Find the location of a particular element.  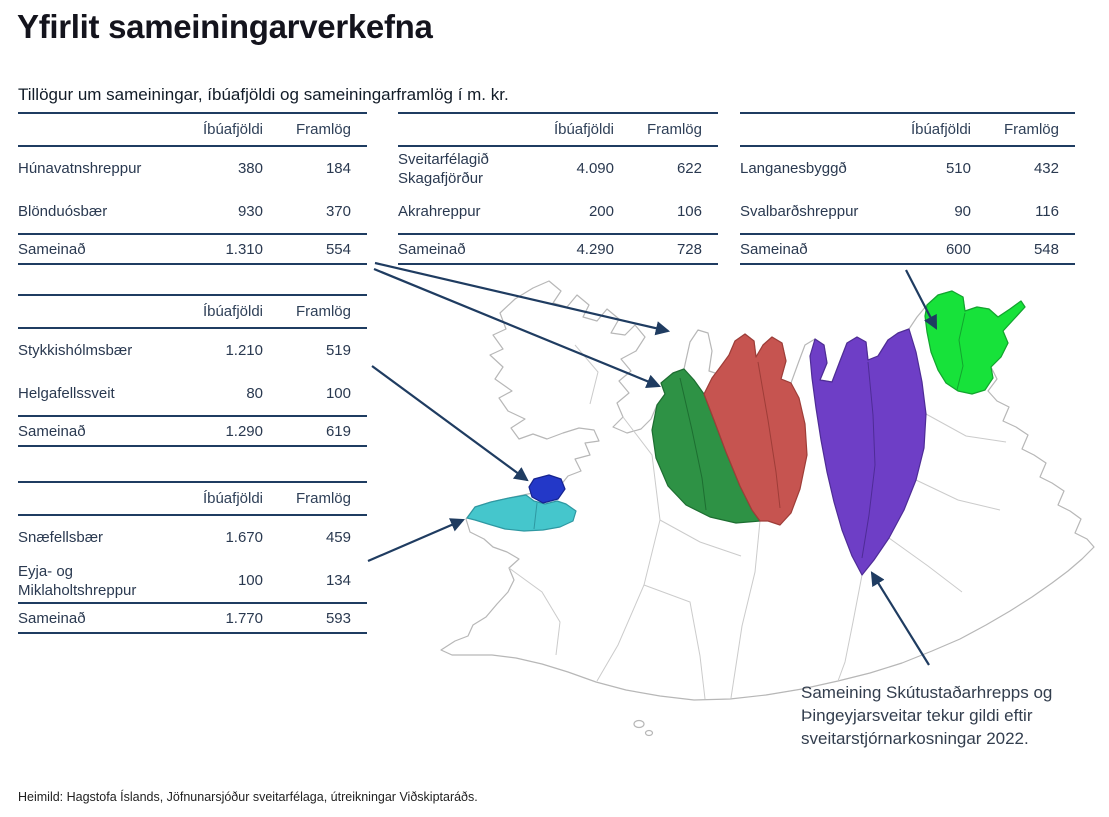

table-row: Húnavatnshreppur 380 184 is located at coordinates (192, 168).